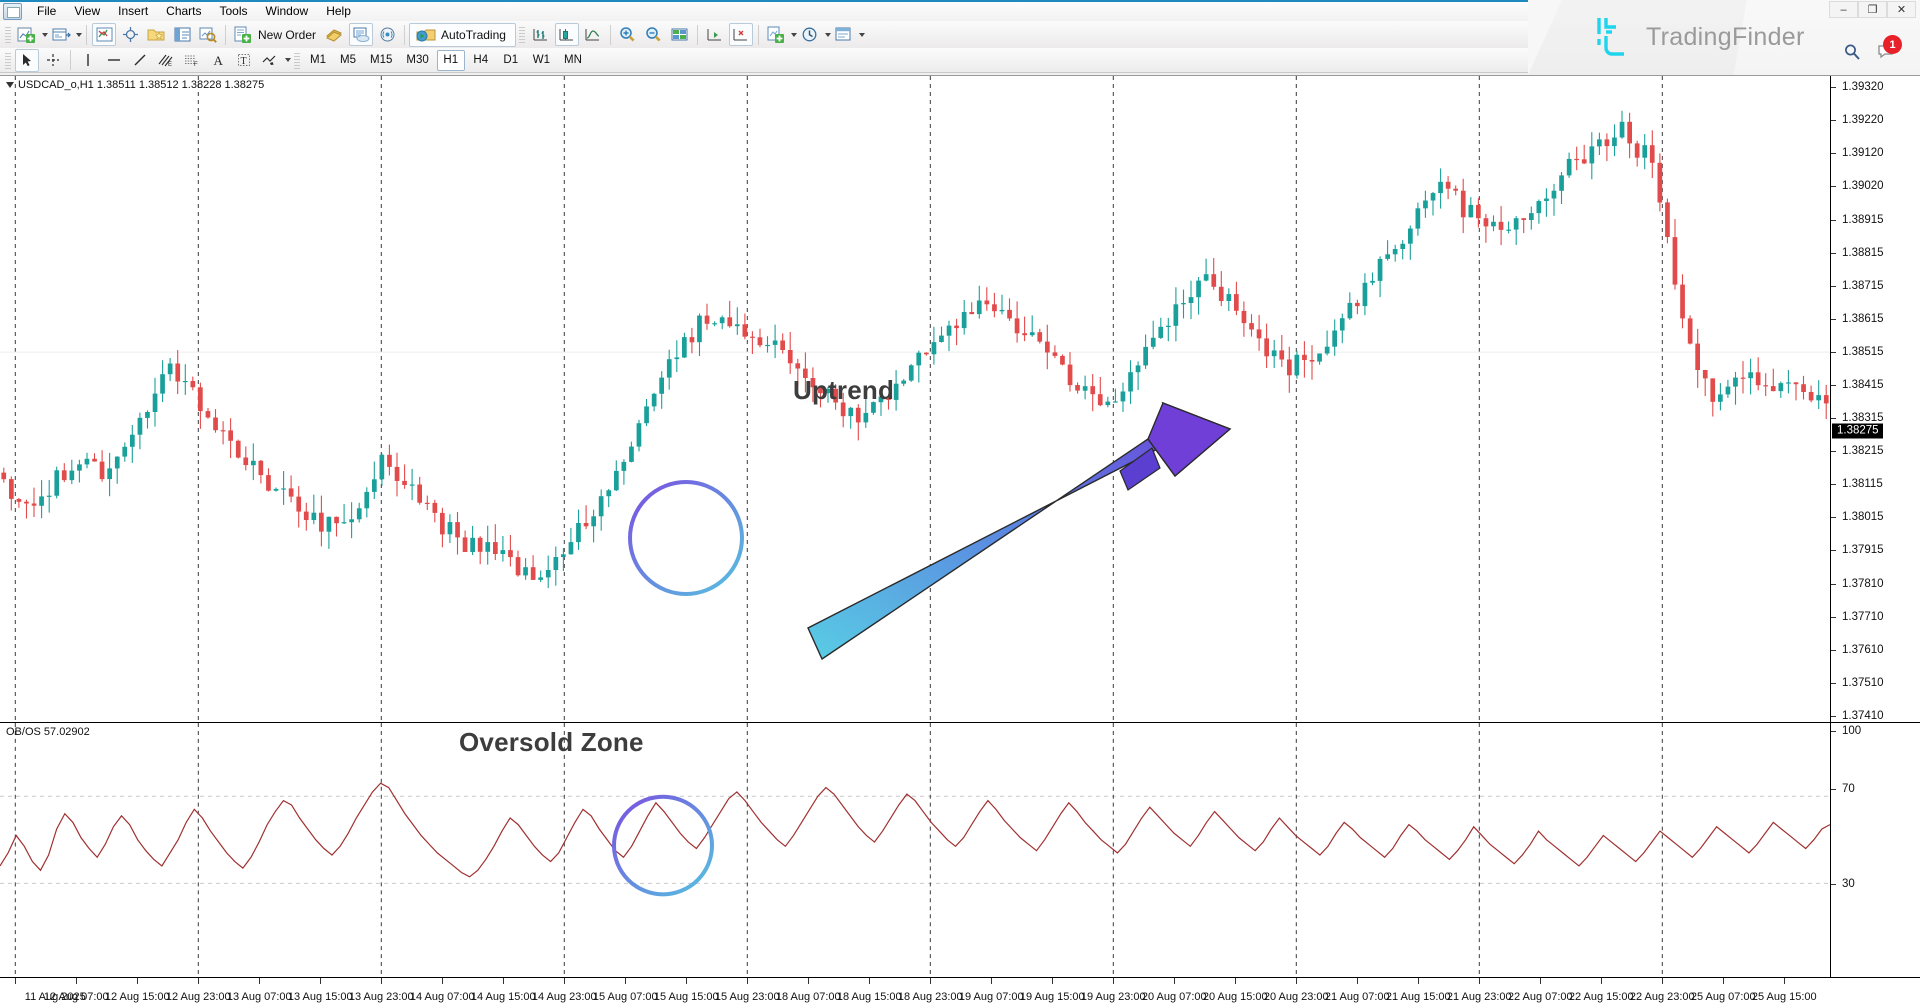 The height and width of the screenshot is (1005, 1920). I want to click on zoom-out-icon, so click(654, 34).